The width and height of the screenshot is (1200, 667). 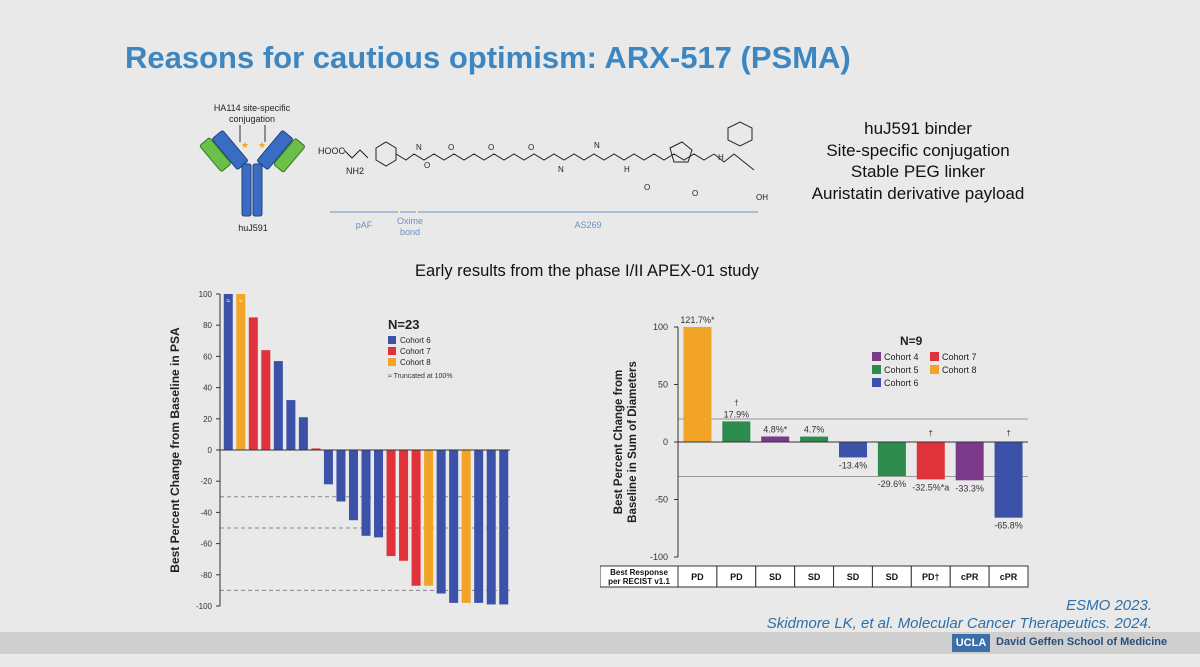 What do you see at coordinates (257, 190) in the screenshot?
I see `antibody-stem-right` at bounding box center [257, 190].